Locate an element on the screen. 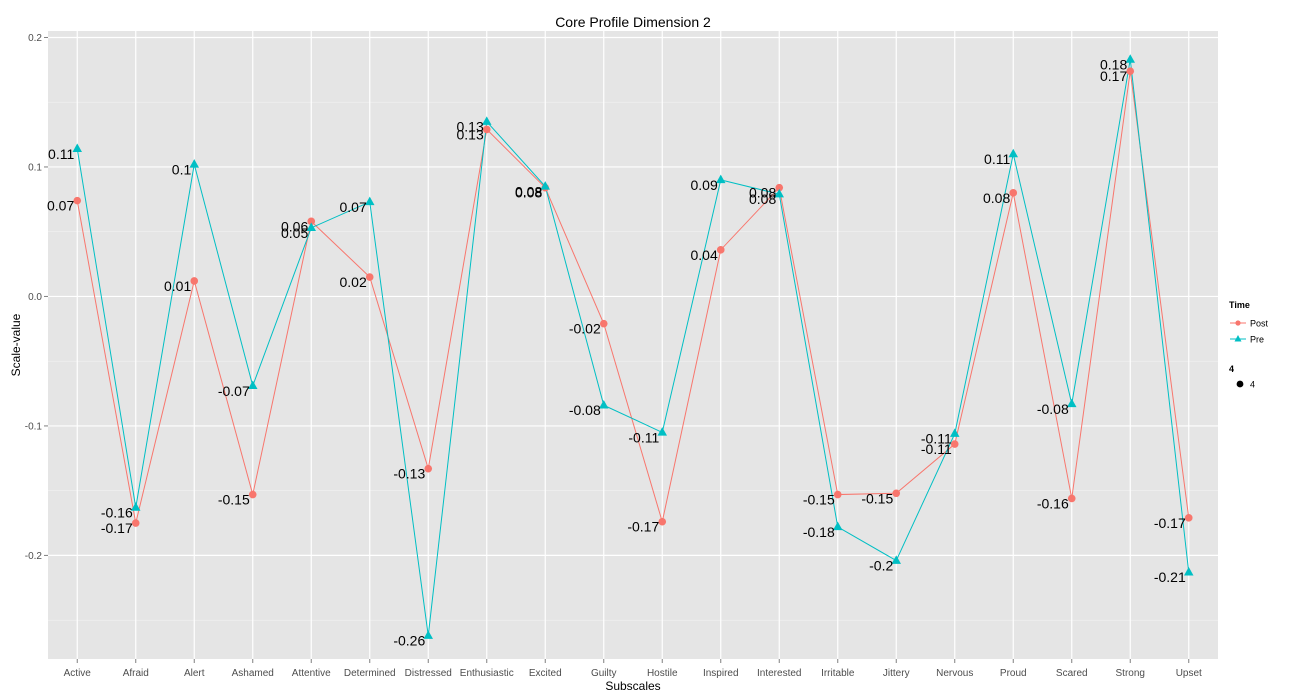 The width and height of the screenshot is (1300, 700). data-label-post: -0.11 is located at coordinates (936, 449).